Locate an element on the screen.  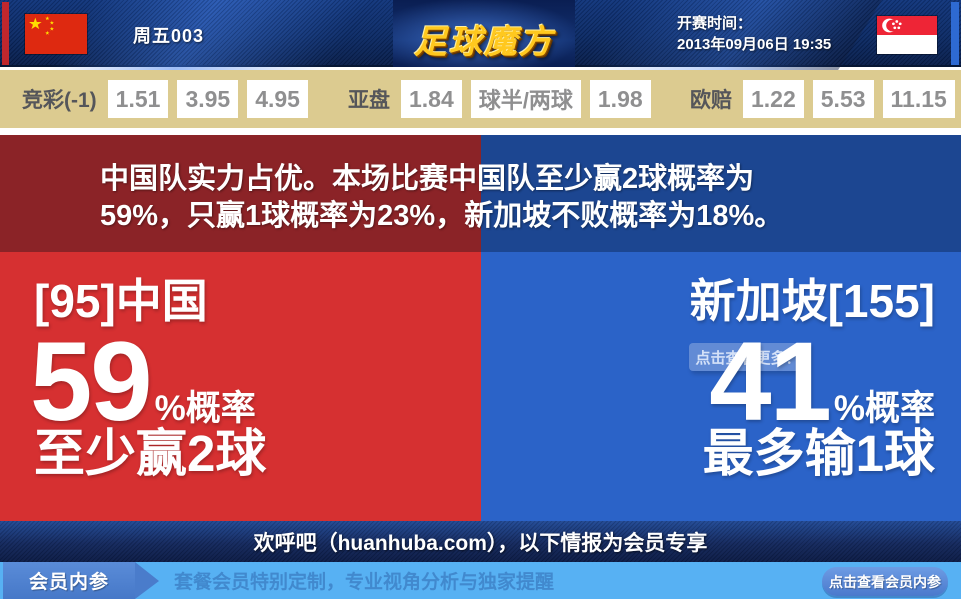
away-probability: 41 %概率 is located at coordinates (822, 382).